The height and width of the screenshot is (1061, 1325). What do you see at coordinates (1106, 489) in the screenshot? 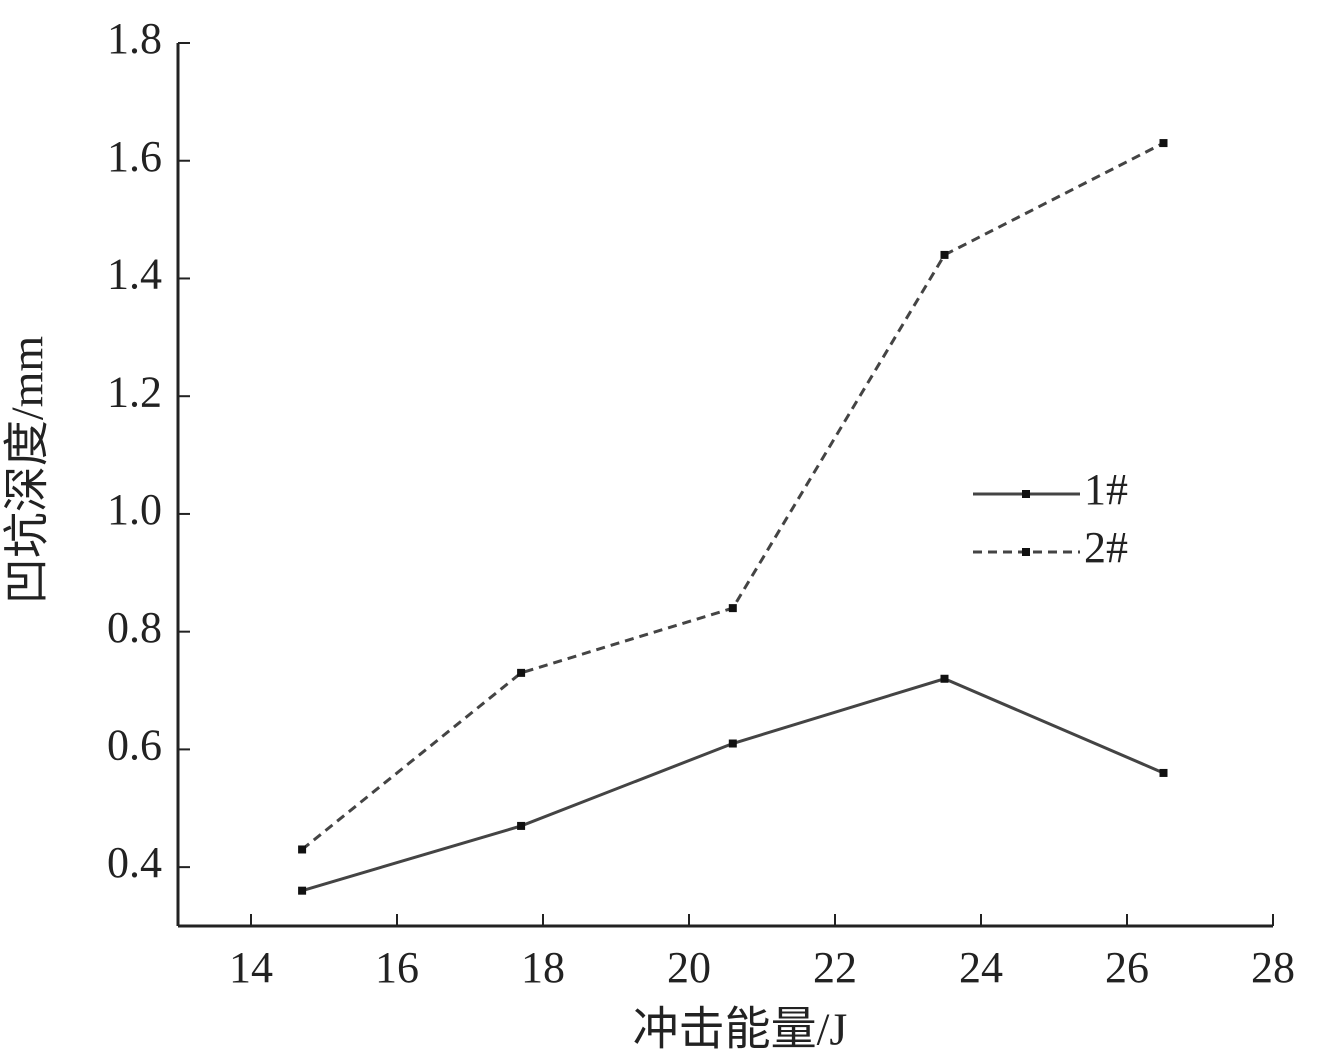
I see `legend-label: 1#` at bounding box center [1106, 489].